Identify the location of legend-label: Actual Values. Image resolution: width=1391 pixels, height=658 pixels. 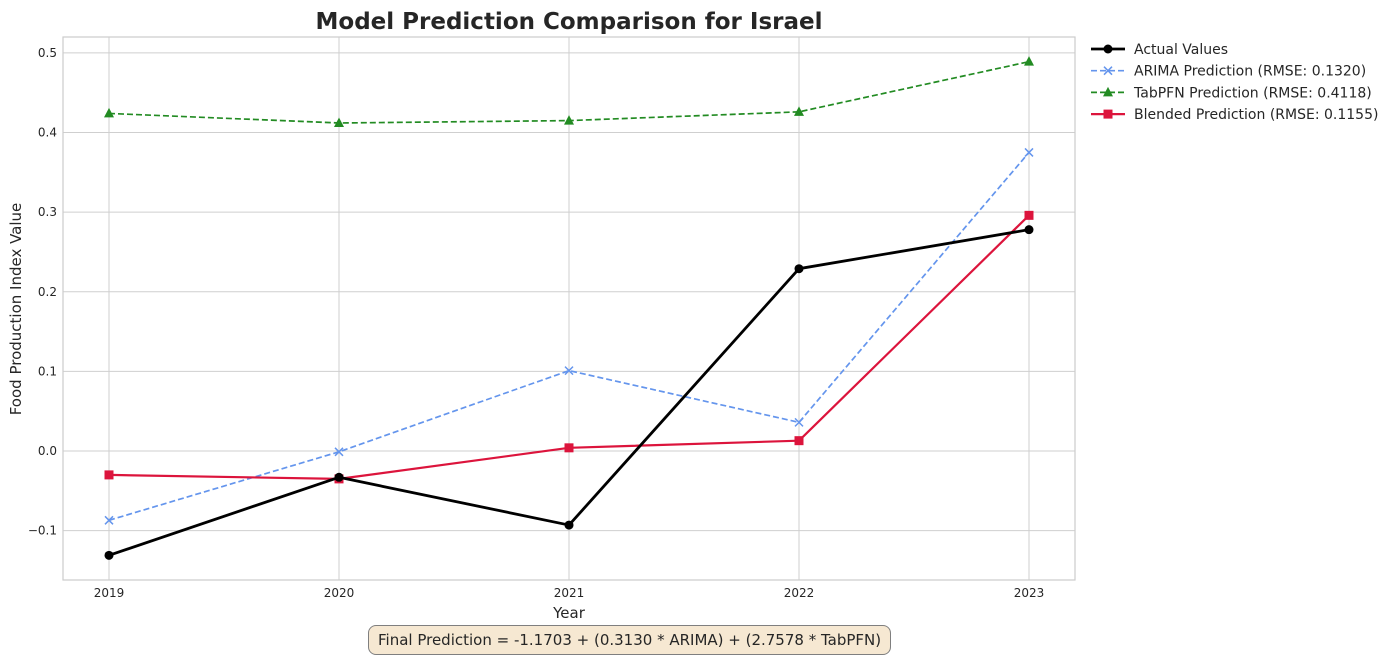
(1181, 50).